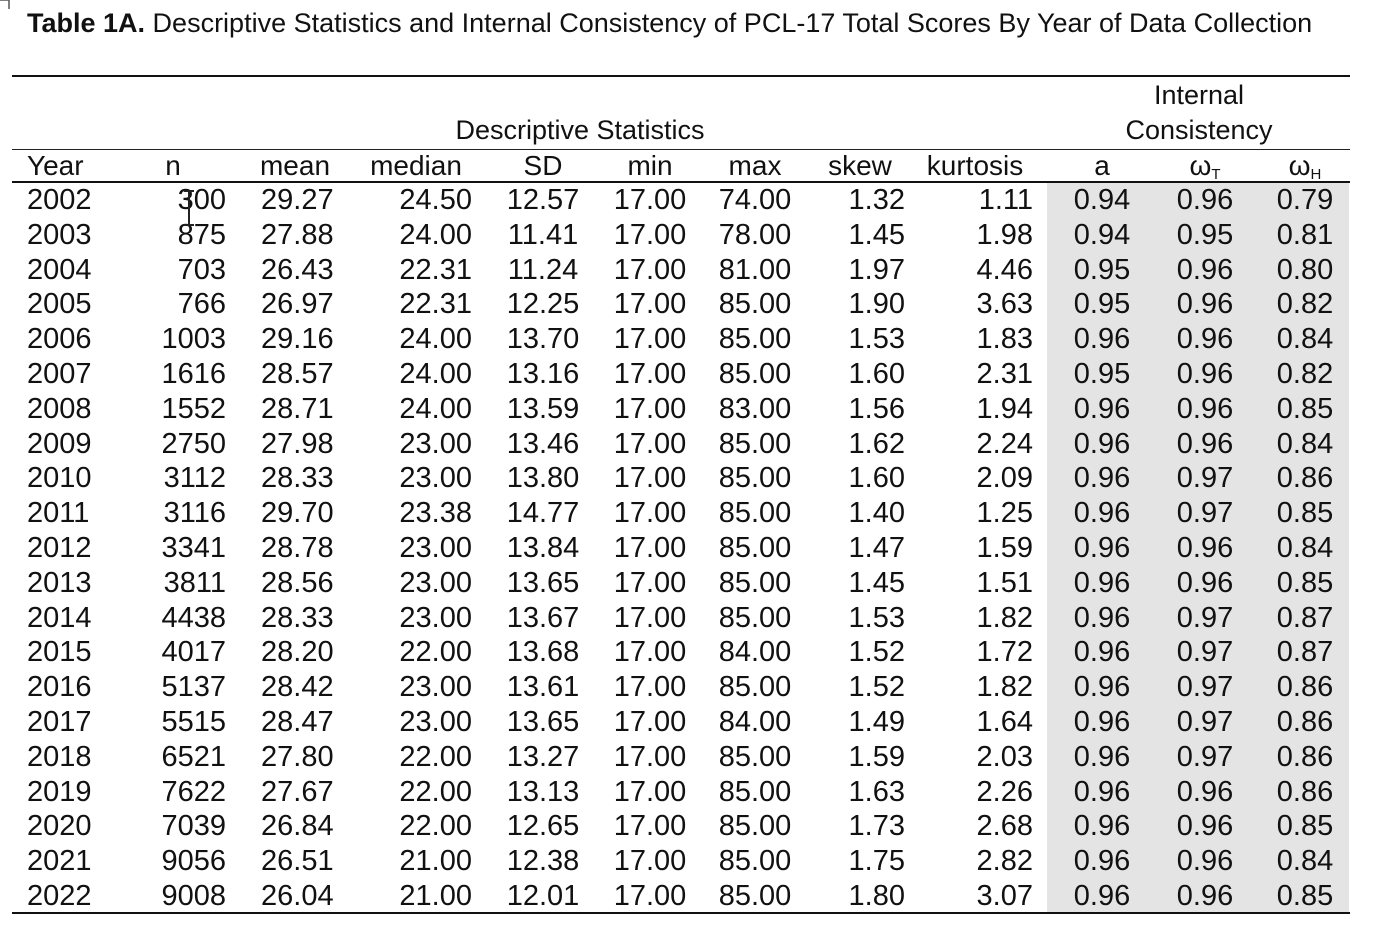 Image resolution: width=1394 pixels, height=936 pixels. Describe the element at coordinates (681, 913) in the screenshot. I see `bottom-rule` at that location.